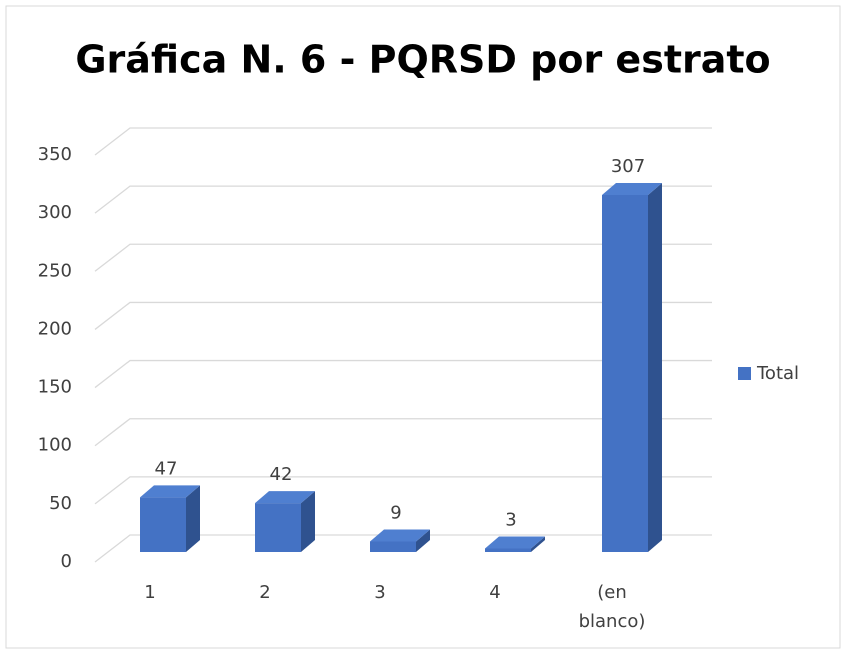 The height and width of the screenshot is (654, 846). Describe the element at coordinates (55, 328) in the screenshot. I see `y-tick-label: 200` at that location.